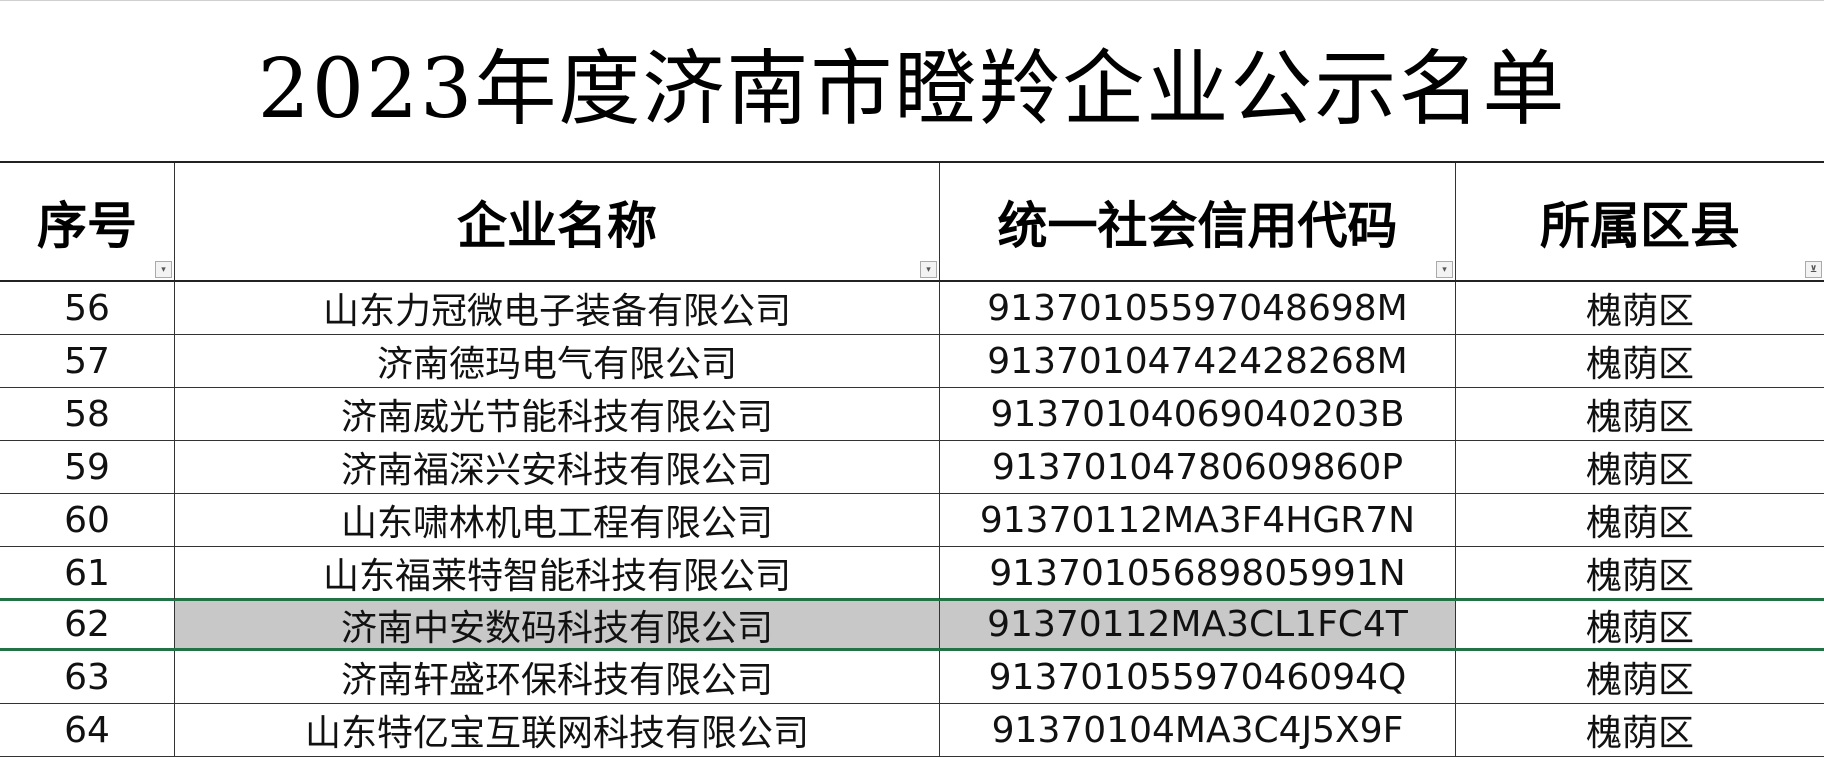 The width and height of the screenshot is (1824, 757). I want to click on cell-company-name: 济南德玛电气有限公司, so click(557, 361).